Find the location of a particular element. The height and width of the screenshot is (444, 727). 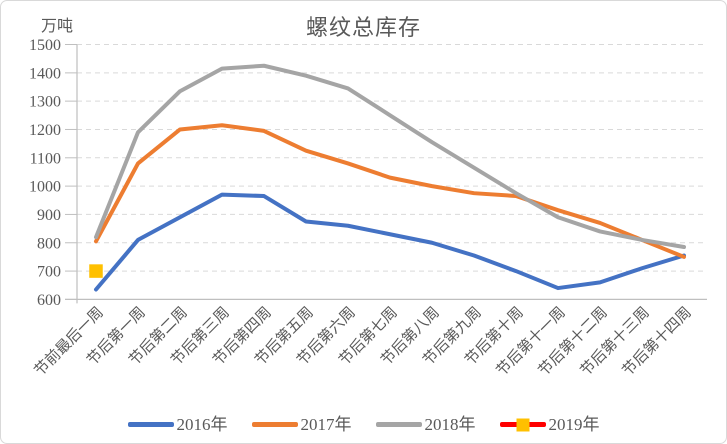

legend-item-2018年: 2018年 is located at coordinates (425, 424).